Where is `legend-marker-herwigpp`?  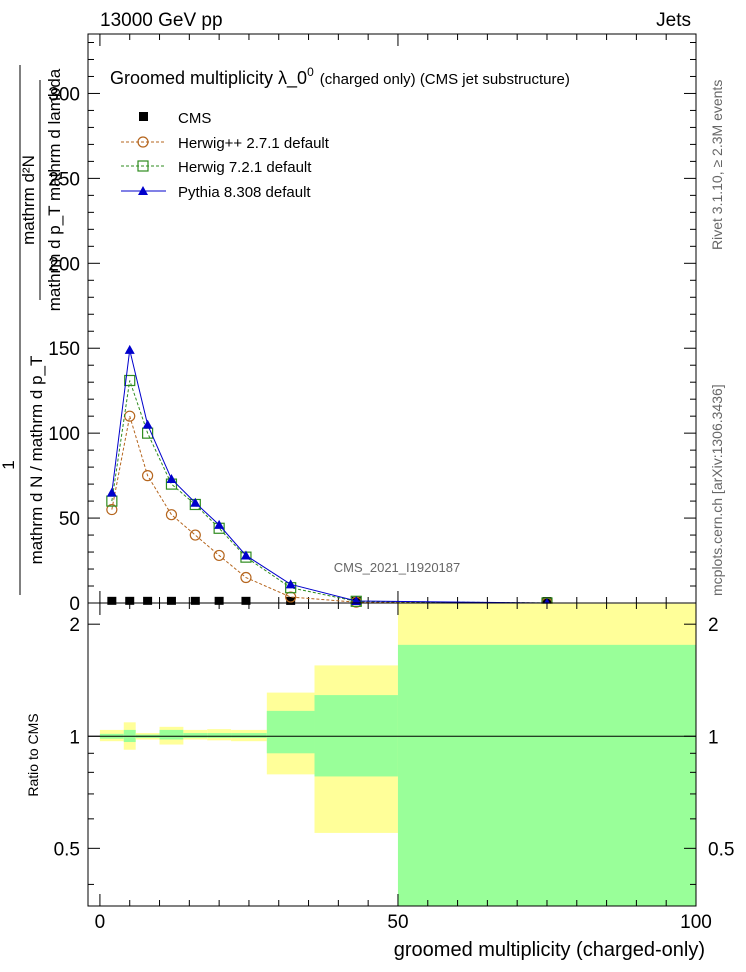
legend-marker-herwigpp is located at coordinates (143, 142).